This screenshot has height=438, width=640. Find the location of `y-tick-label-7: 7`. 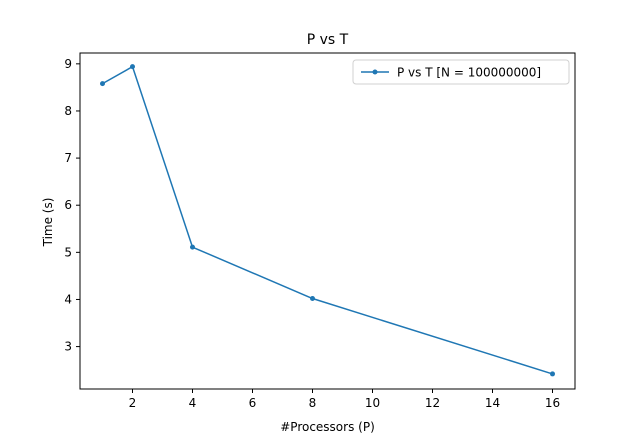

y-tick-label-7: 7 is located at coordinates (68, 158).